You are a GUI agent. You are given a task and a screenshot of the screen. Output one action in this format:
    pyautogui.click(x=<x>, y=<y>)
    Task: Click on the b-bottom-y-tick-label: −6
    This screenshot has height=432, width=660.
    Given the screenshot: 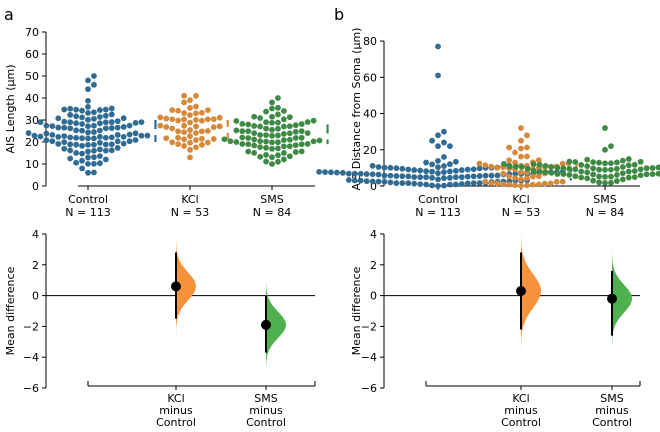 What is the action you would take?
    pyautogui.click(x=369, y=388)
    